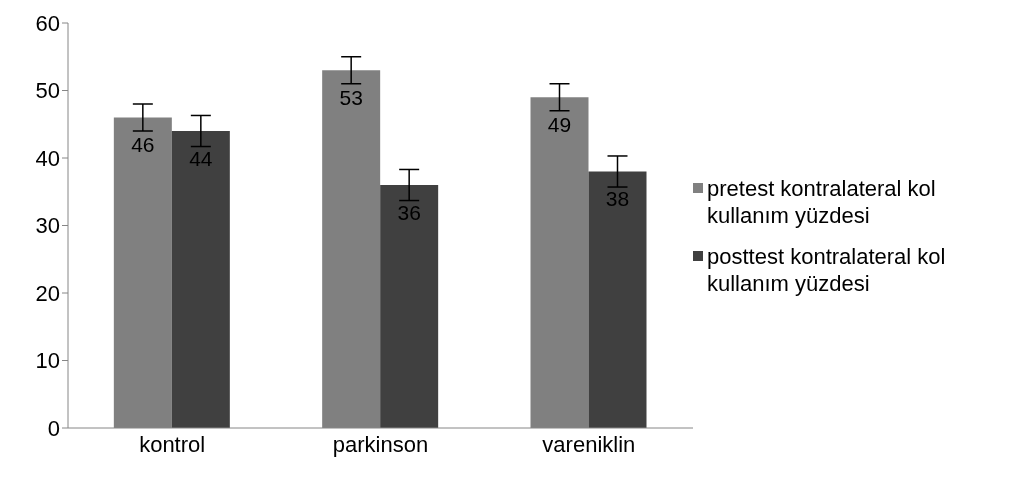  Describe the element at coordinates (172, 444) in the screenshot. I see `x-tick-label: kontrol` at that location.